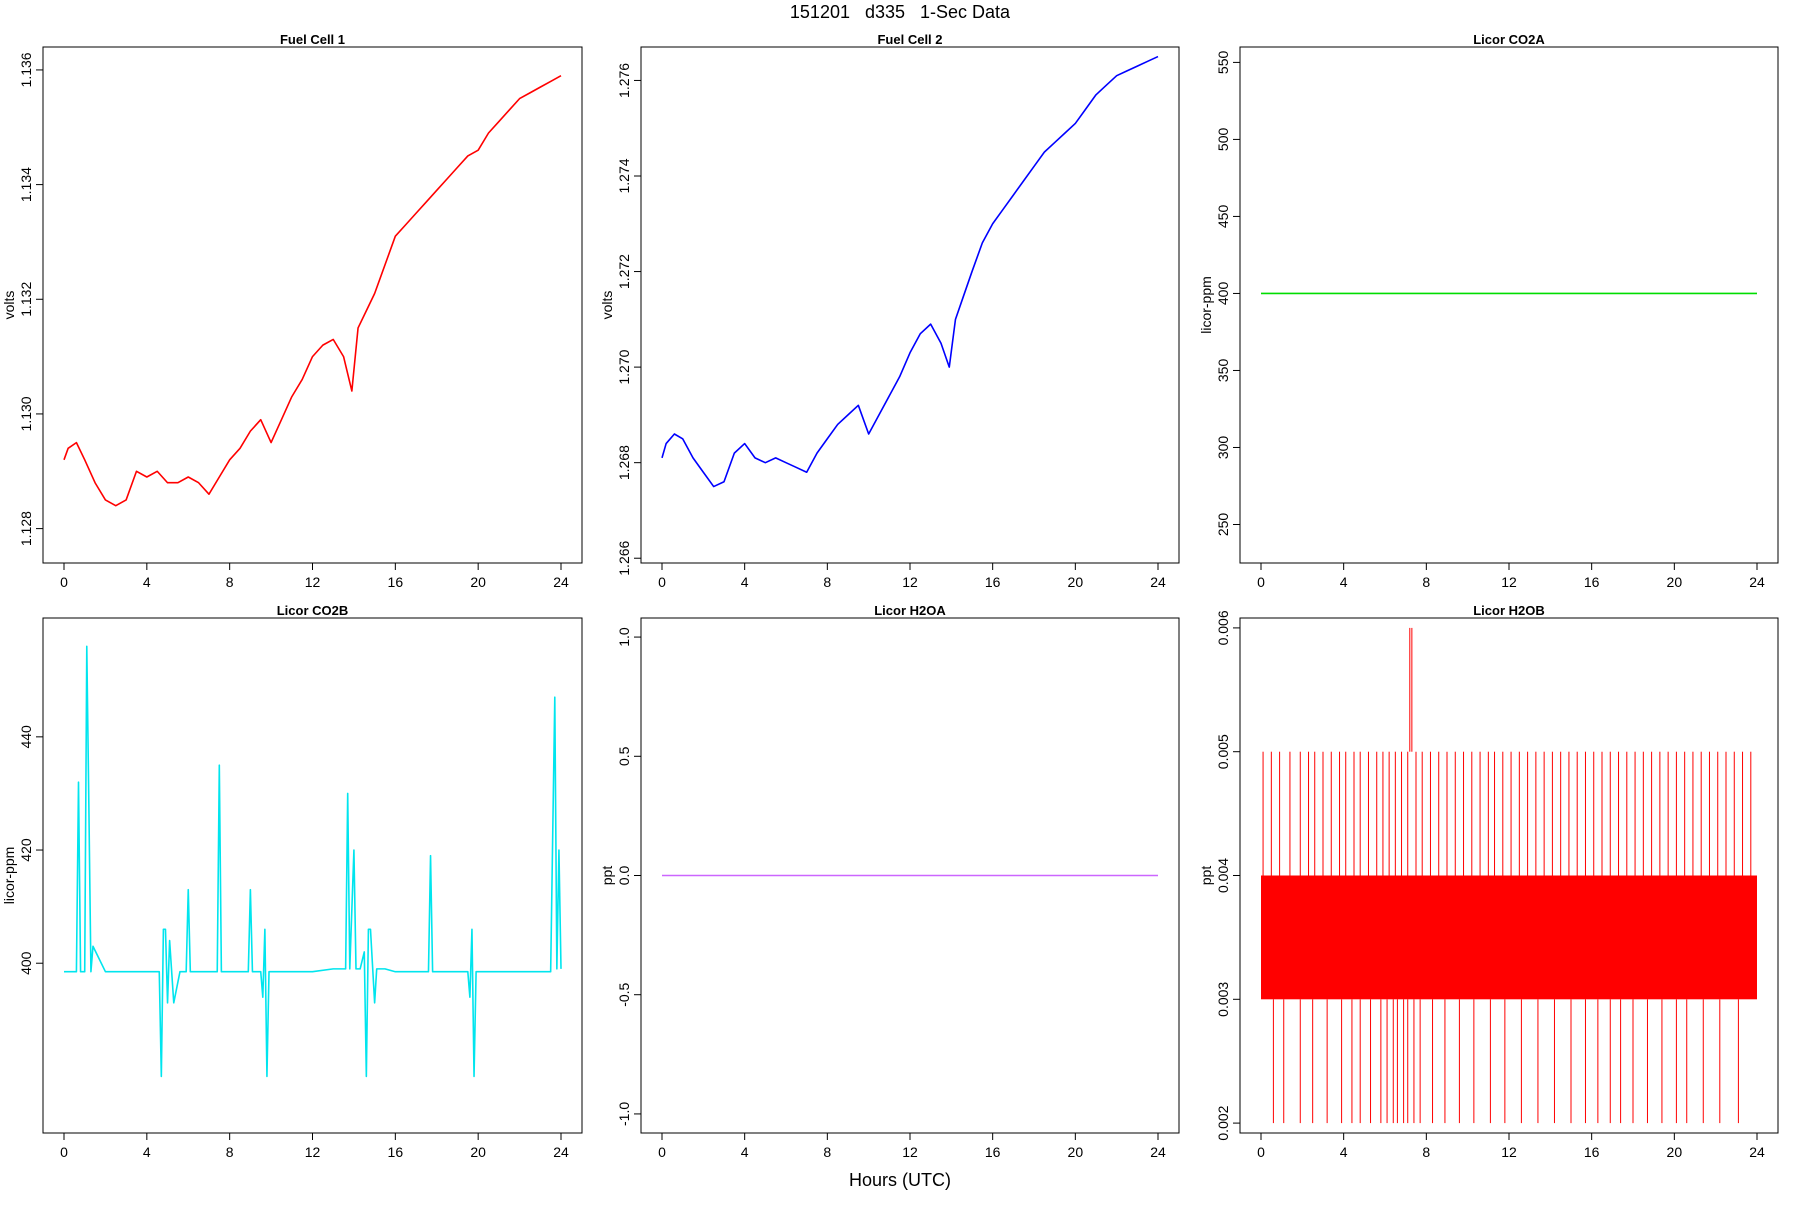 The width and height of the screenshot is (1800, 1205). I want to click on y-tick-label: -0.5, so click(624, 994).